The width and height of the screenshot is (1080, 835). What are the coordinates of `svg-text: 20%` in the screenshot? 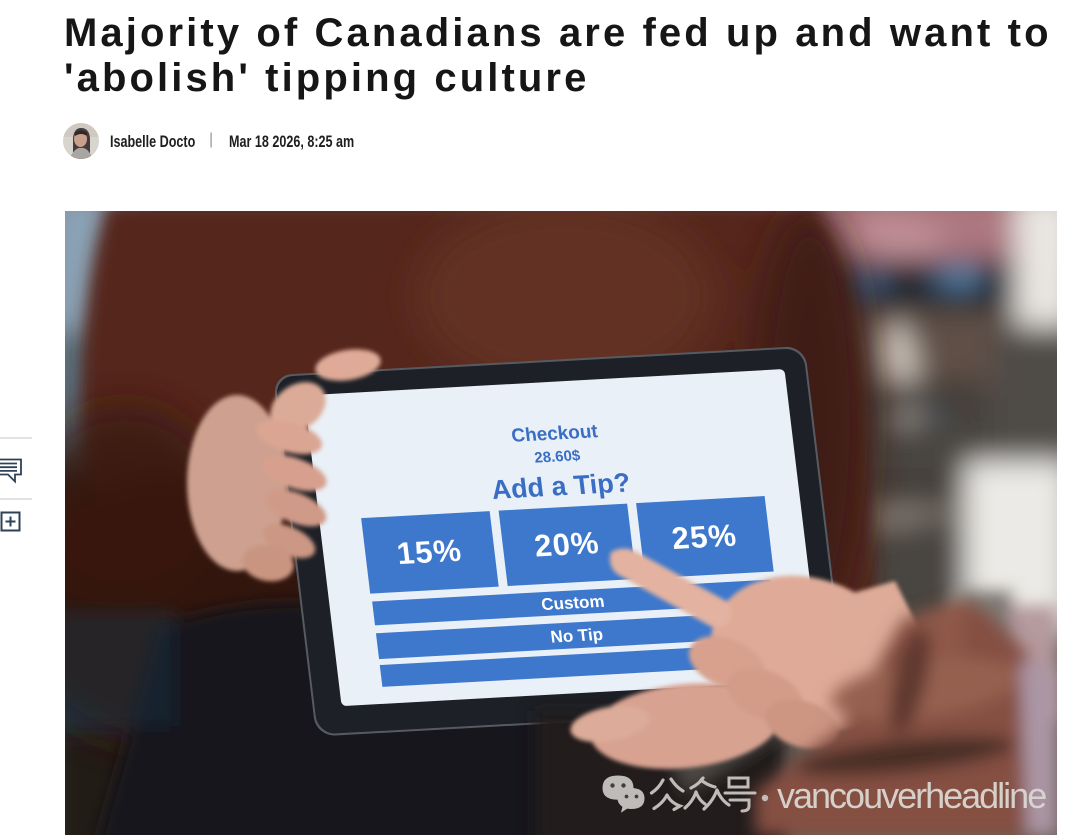 It's located at (566, 544).